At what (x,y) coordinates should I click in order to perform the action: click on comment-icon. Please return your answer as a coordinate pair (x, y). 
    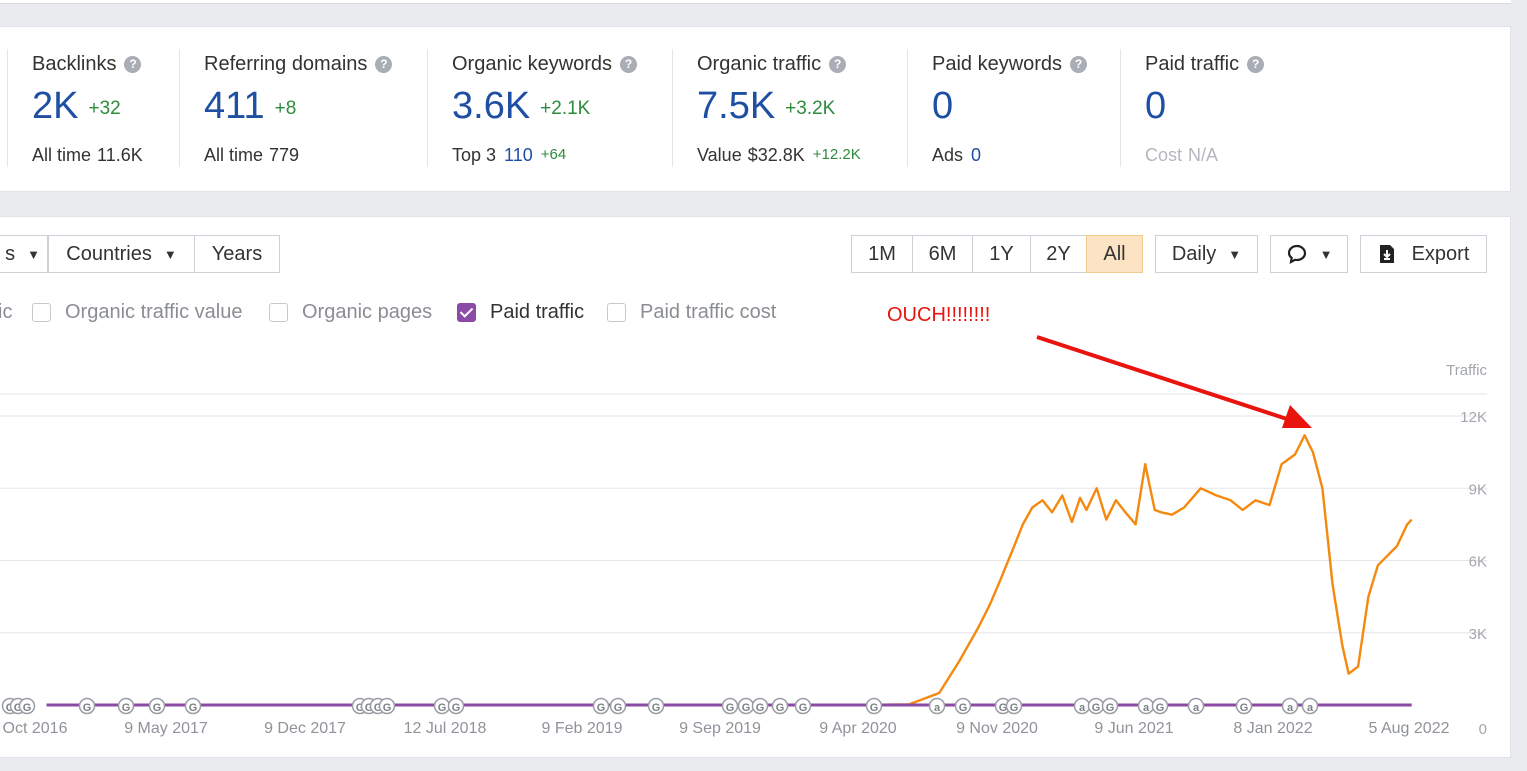
    Looking at the image, I should click on (1296, 254).